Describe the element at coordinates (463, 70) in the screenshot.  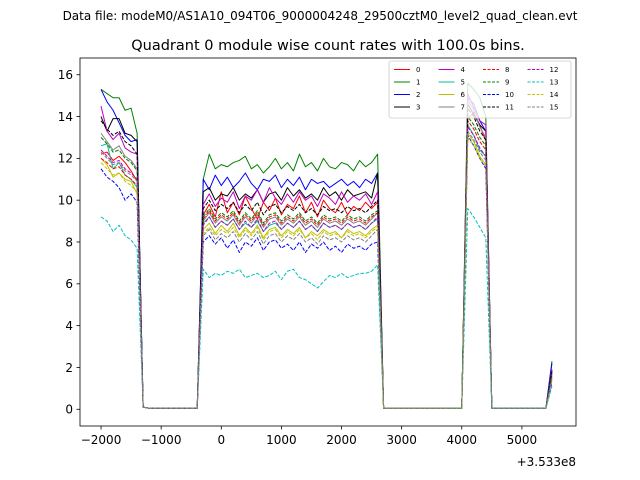
I see `legend-label-4: 4` at that location.